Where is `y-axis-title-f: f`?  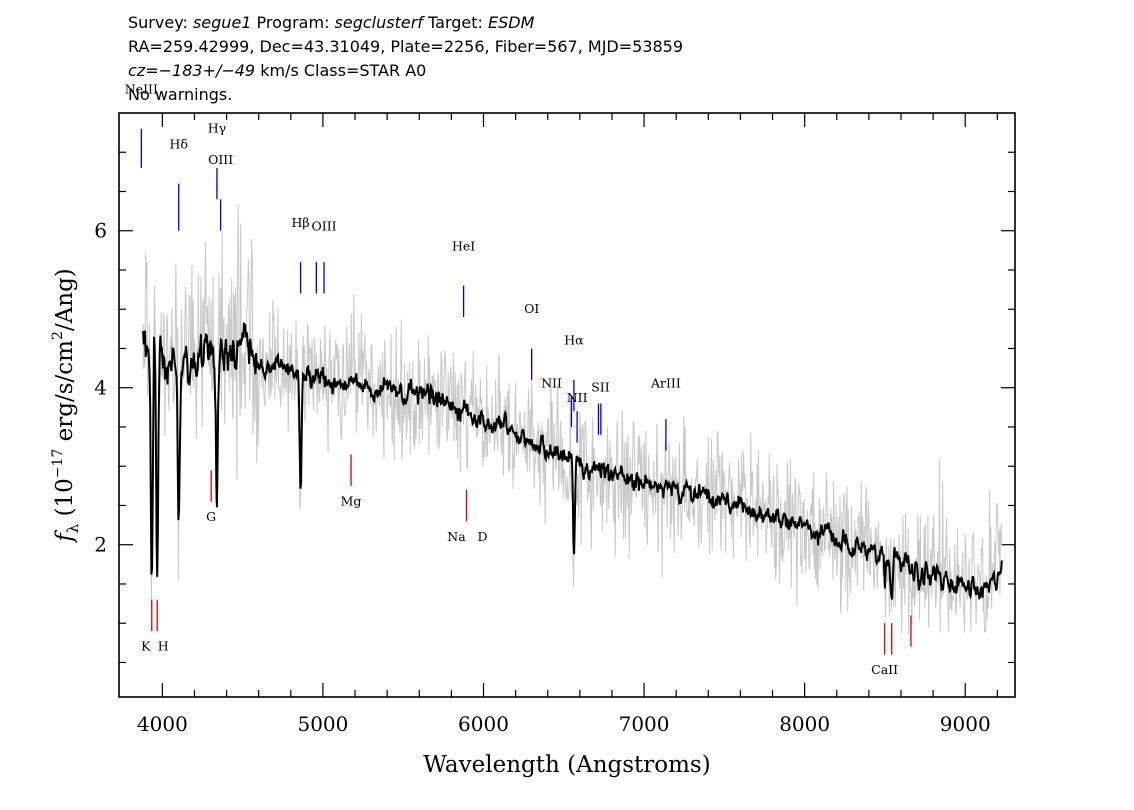
y-axis-title-f: f is located at coordinates (65, 537).